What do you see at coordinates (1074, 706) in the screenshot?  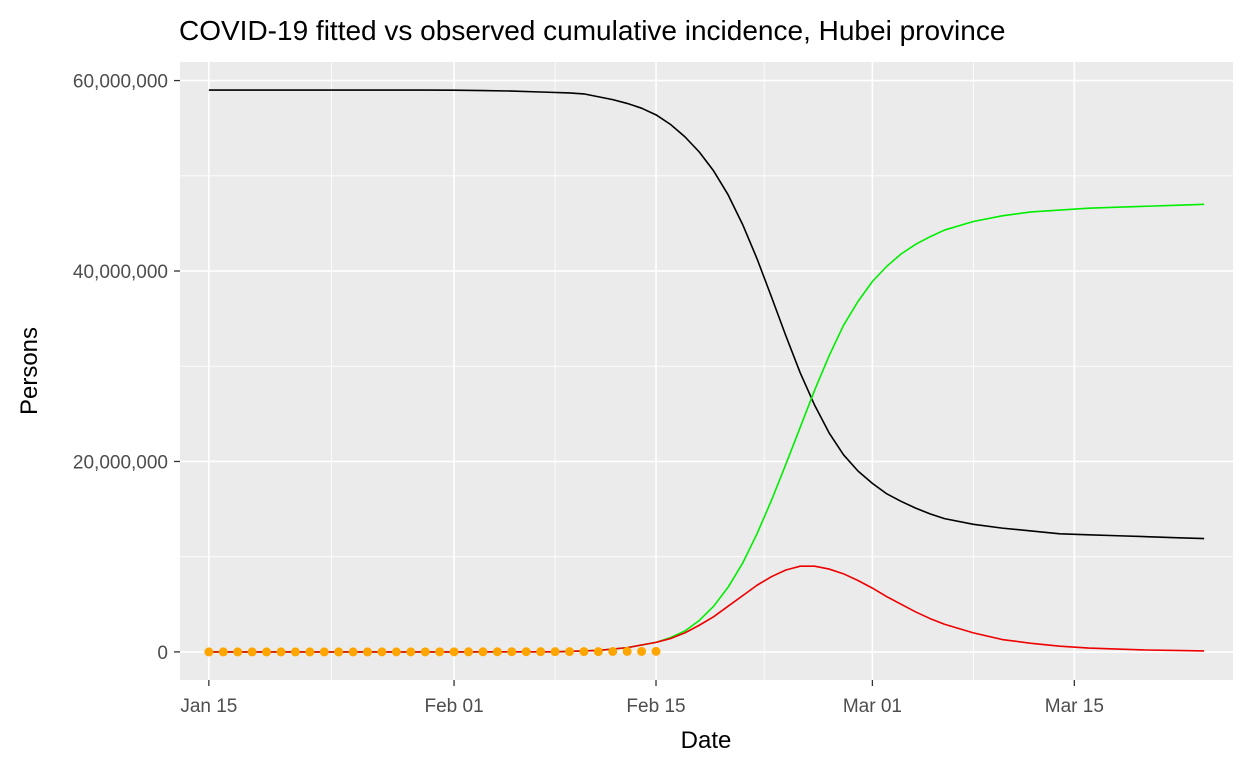 I see `x-tick-label: Mar 15` at bounding box center [1074, 706].